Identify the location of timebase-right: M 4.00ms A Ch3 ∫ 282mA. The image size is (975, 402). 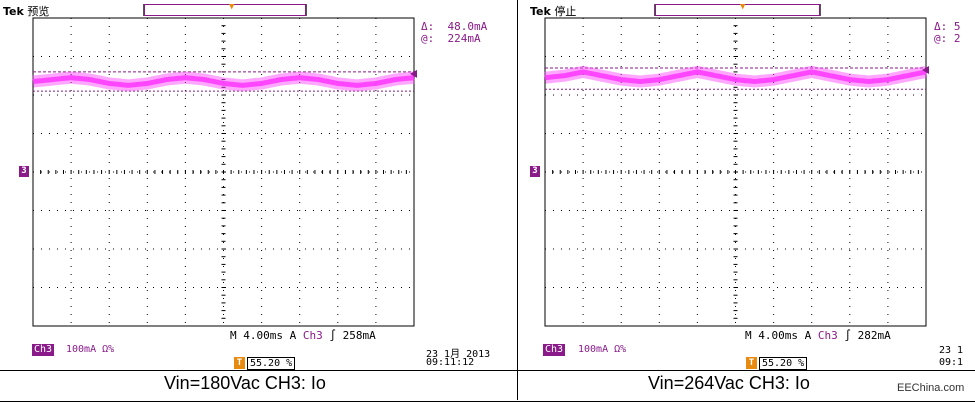
(818, 335).